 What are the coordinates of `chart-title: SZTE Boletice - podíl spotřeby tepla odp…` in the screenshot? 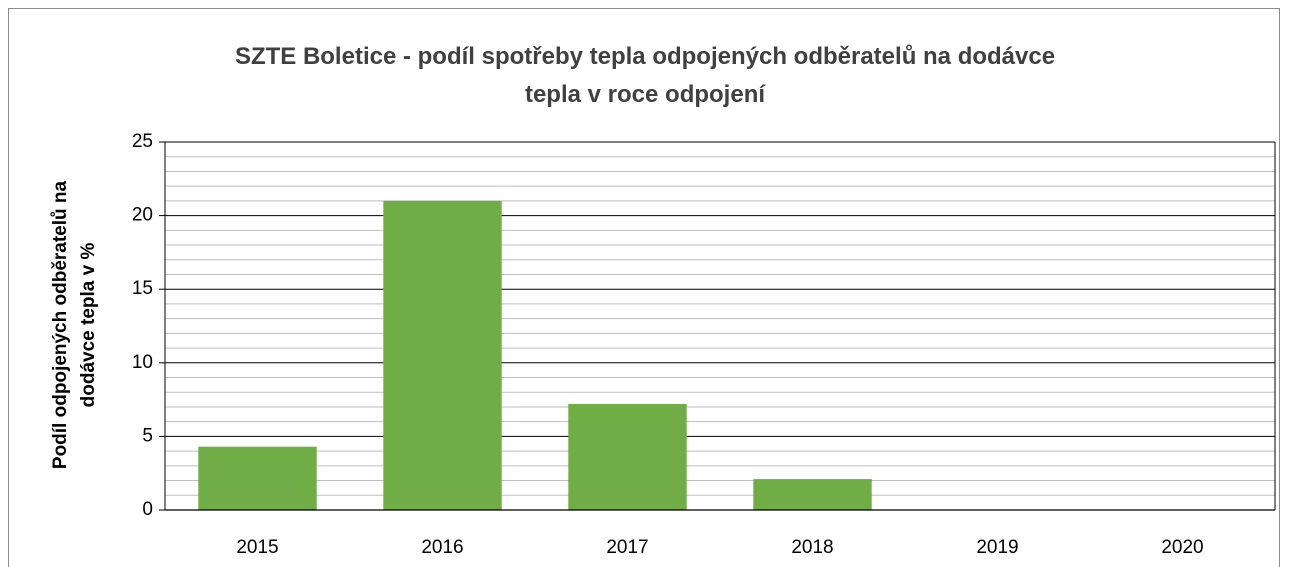 It's located at (645, 75).